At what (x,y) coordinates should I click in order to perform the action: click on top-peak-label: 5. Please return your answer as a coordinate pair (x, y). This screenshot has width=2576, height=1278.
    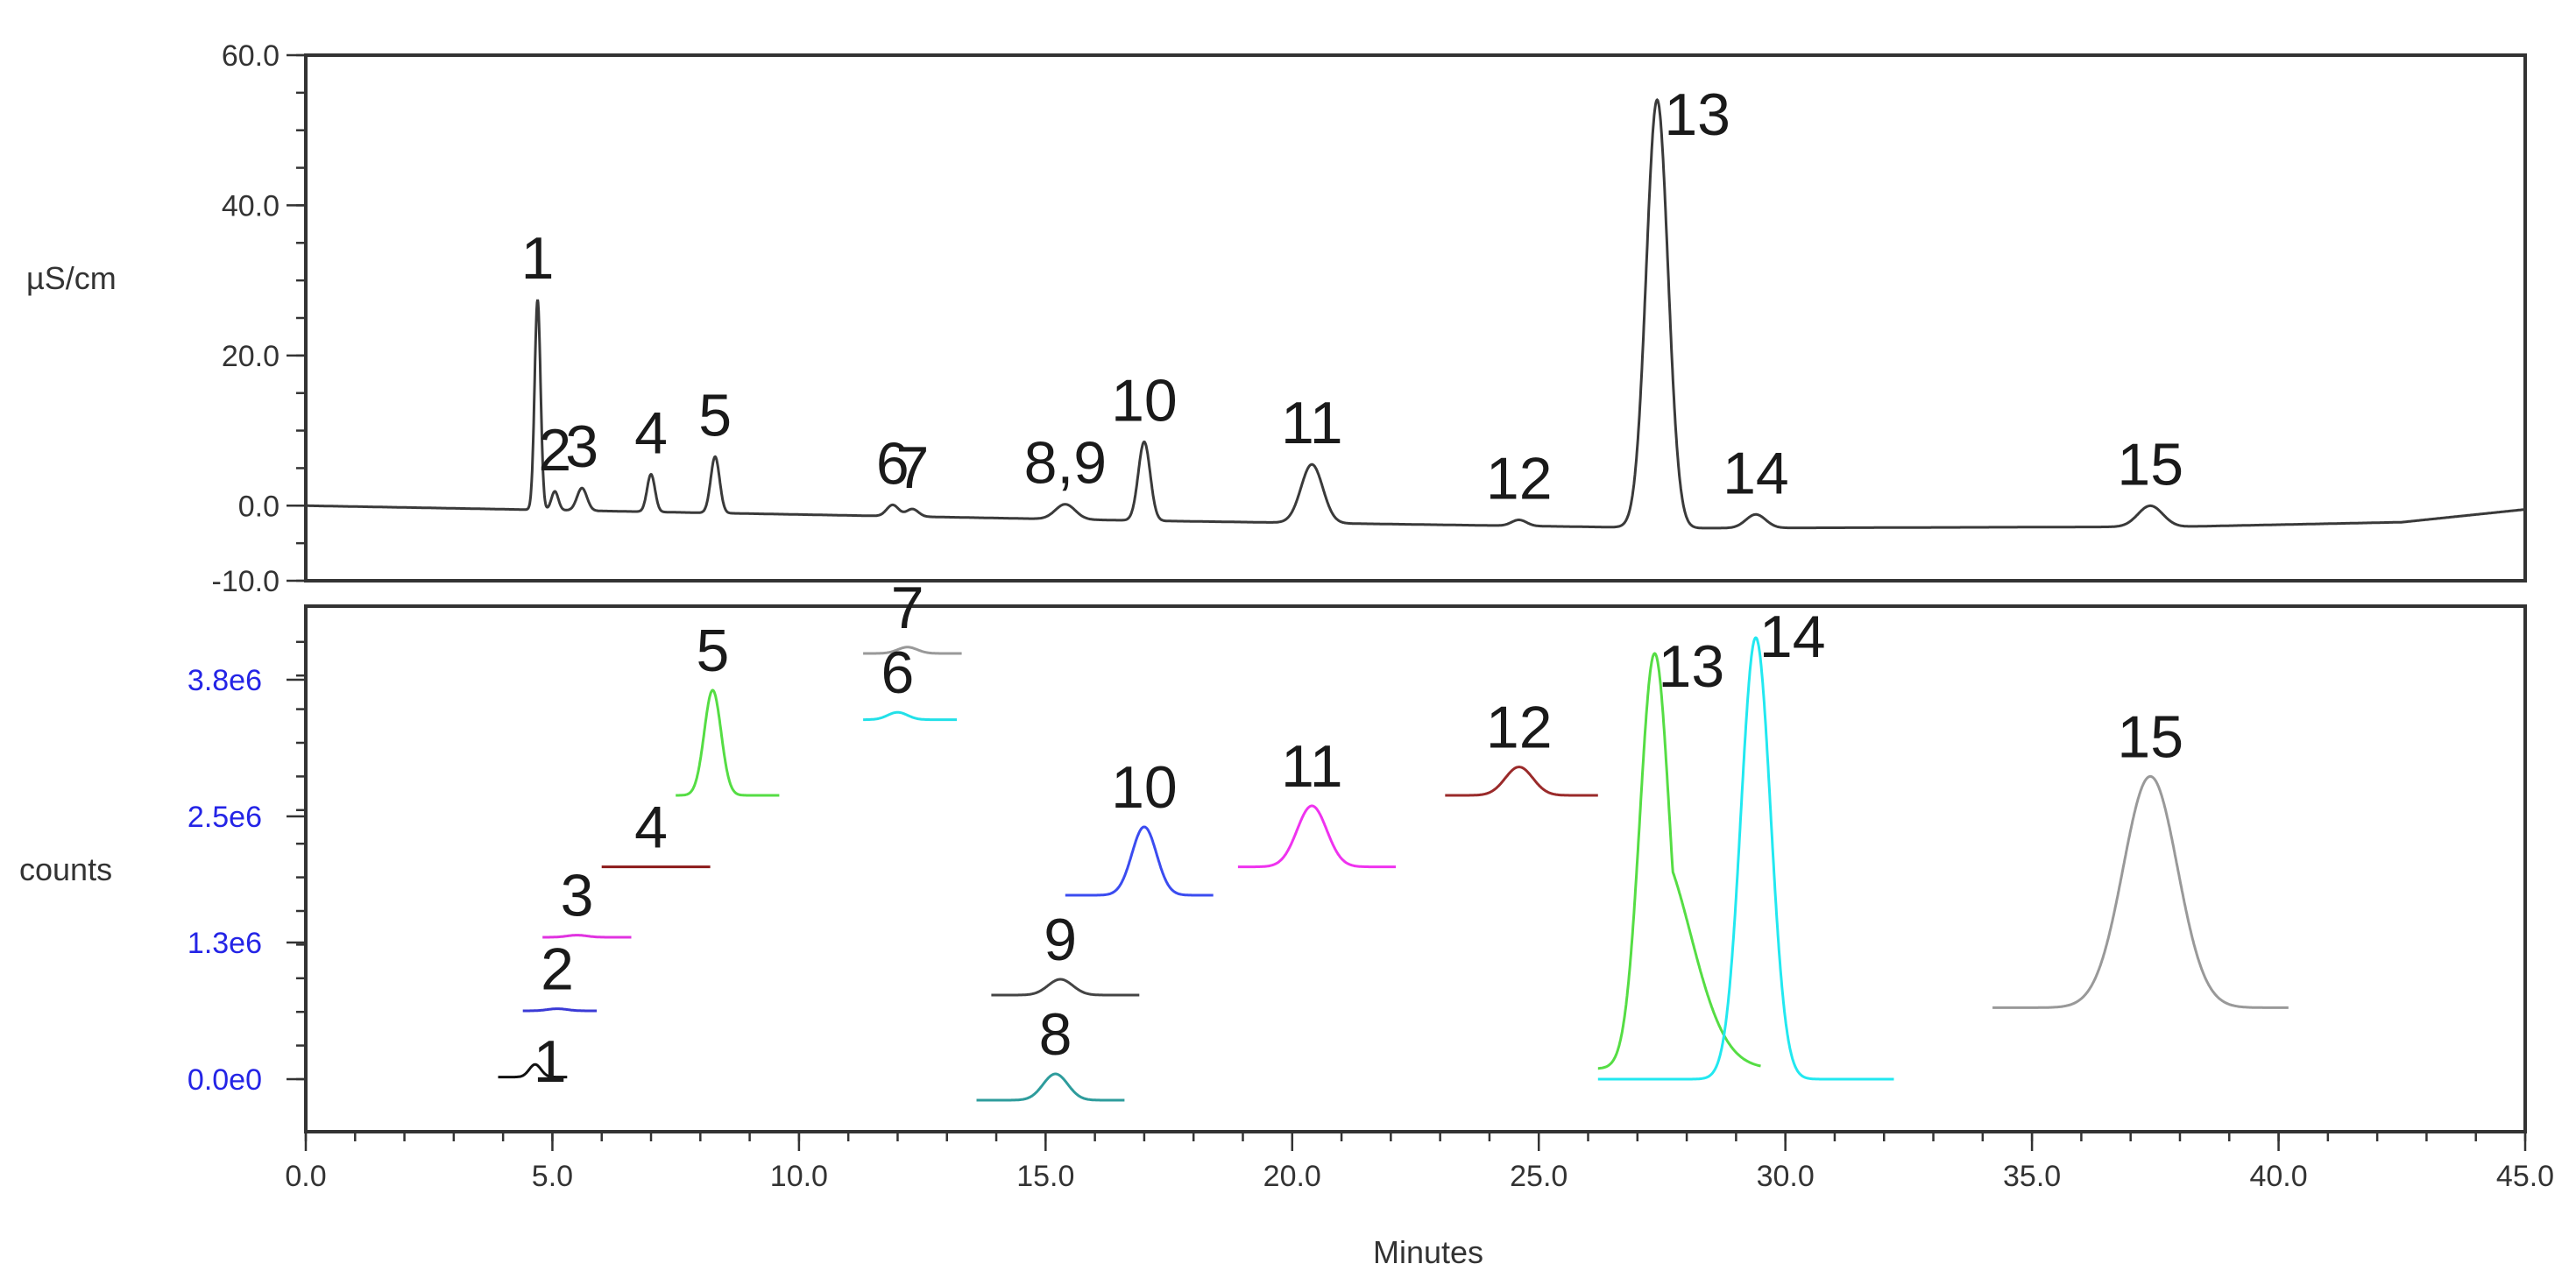
    Looking at the image, I should click on (715, 415).